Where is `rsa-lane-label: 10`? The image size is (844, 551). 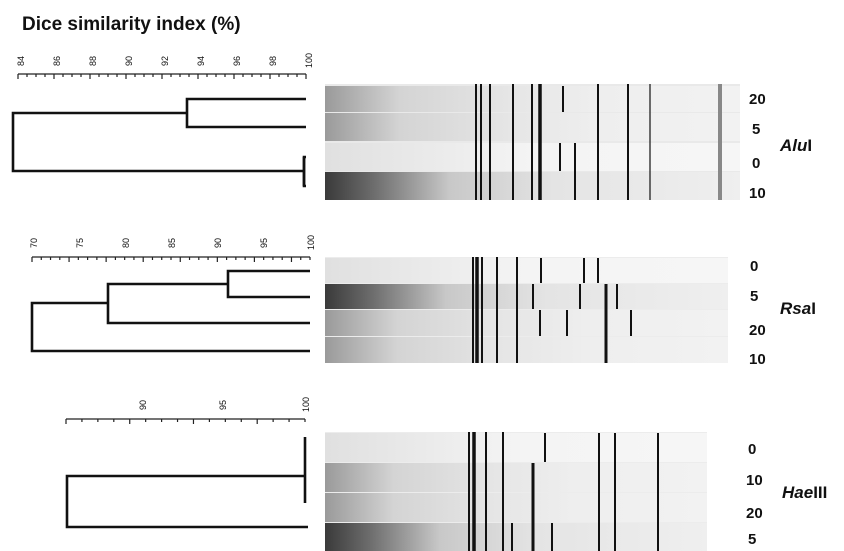
rsa-lane-label: 10 is located at coordinates (757, 359).